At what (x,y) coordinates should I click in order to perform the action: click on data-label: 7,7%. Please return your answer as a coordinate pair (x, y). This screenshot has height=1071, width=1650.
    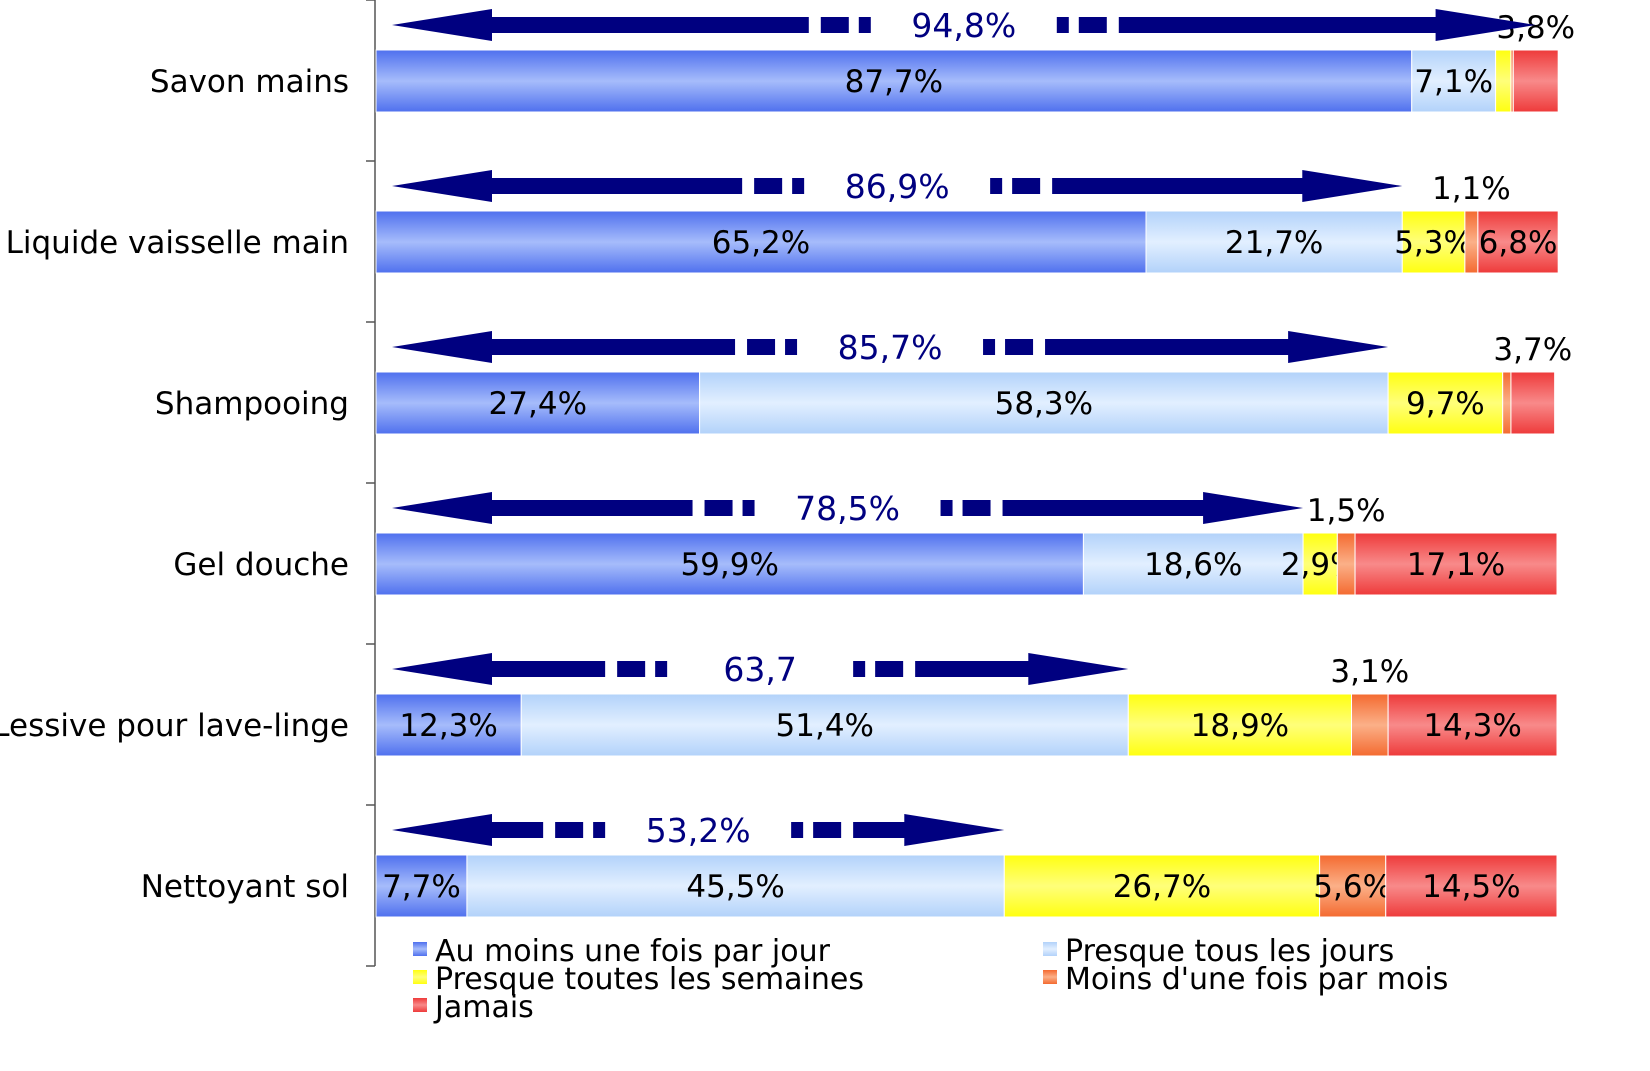
    Looking at the image, I should click on (421, 887).